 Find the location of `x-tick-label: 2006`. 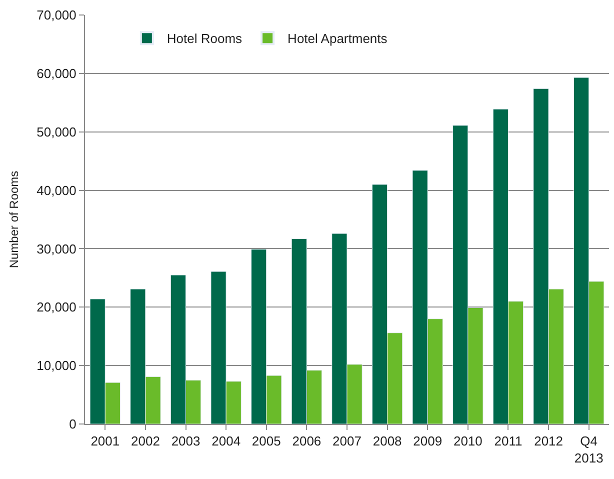

x-tick-label: 2006 is located at coordinates (307, 441).